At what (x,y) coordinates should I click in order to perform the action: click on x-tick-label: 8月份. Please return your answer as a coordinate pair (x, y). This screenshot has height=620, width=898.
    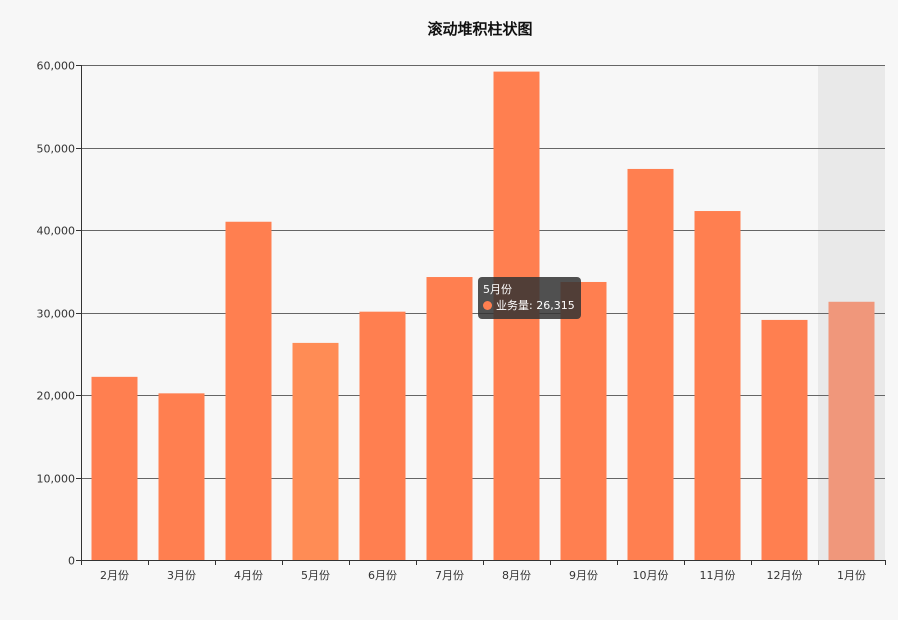
    Looking at the image, I should click on (516, 575).